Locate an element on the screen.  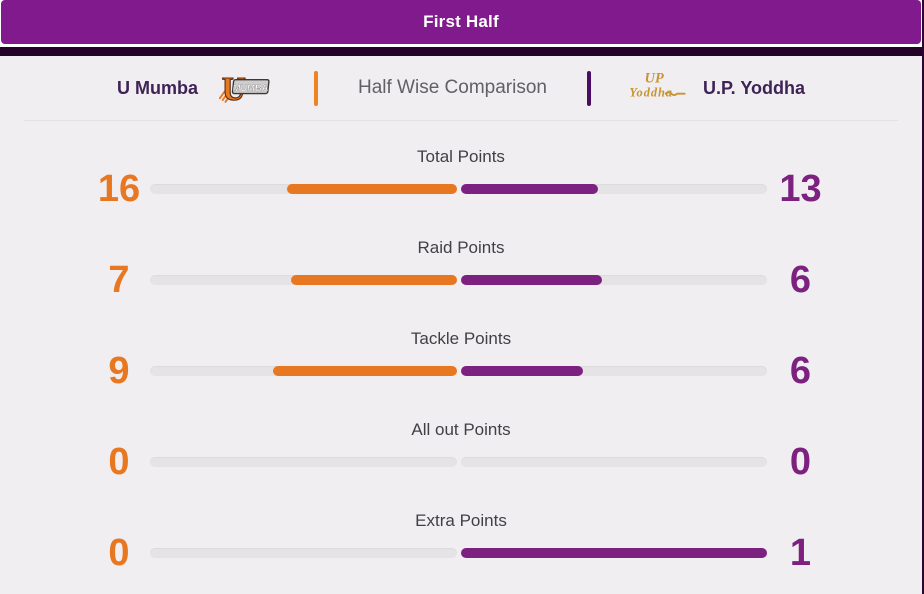
banner-wrap: First Half is located at coordinates (461, 23).